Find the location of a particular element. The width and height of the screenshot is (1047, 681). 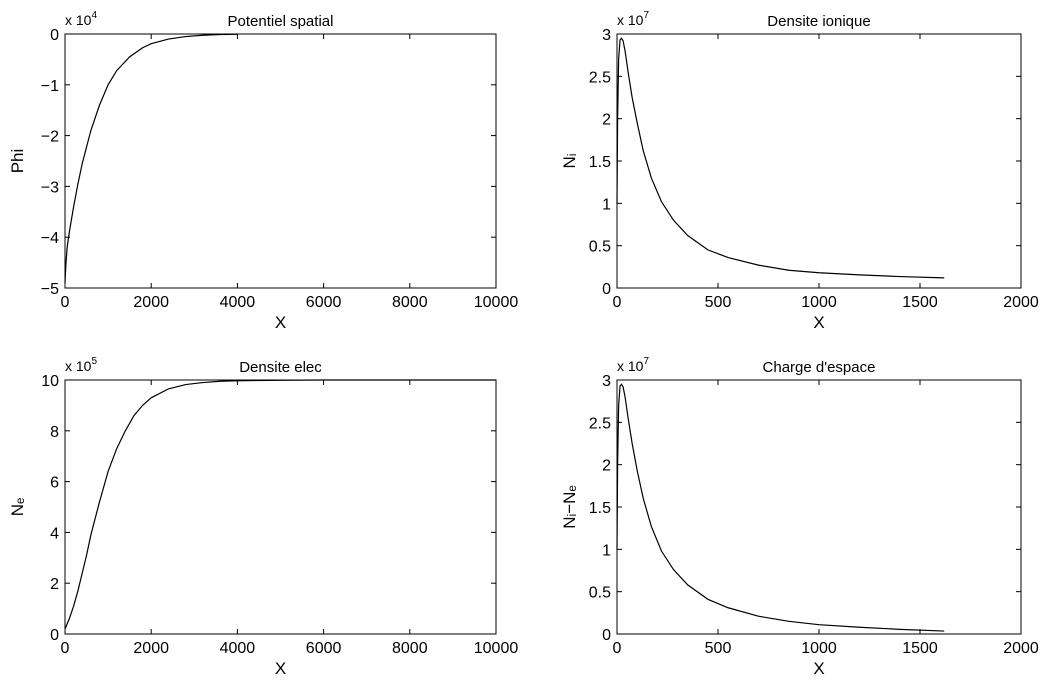

y-axis-label: Phi is located at coordinates (17, 161).